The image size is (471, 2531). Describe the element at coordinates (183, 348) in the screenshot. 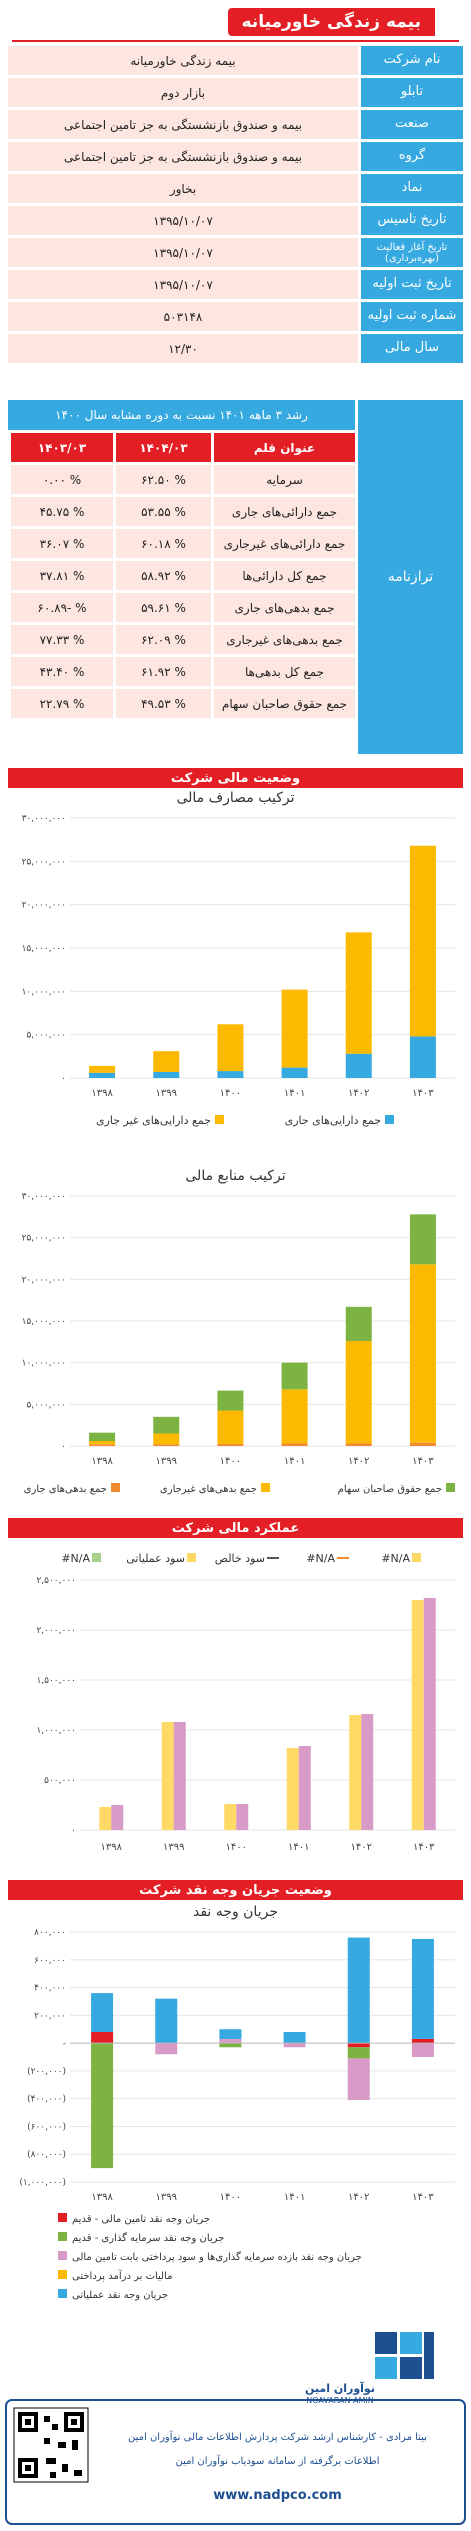

I see `info-value: ۱۲/۳۰` at that location.